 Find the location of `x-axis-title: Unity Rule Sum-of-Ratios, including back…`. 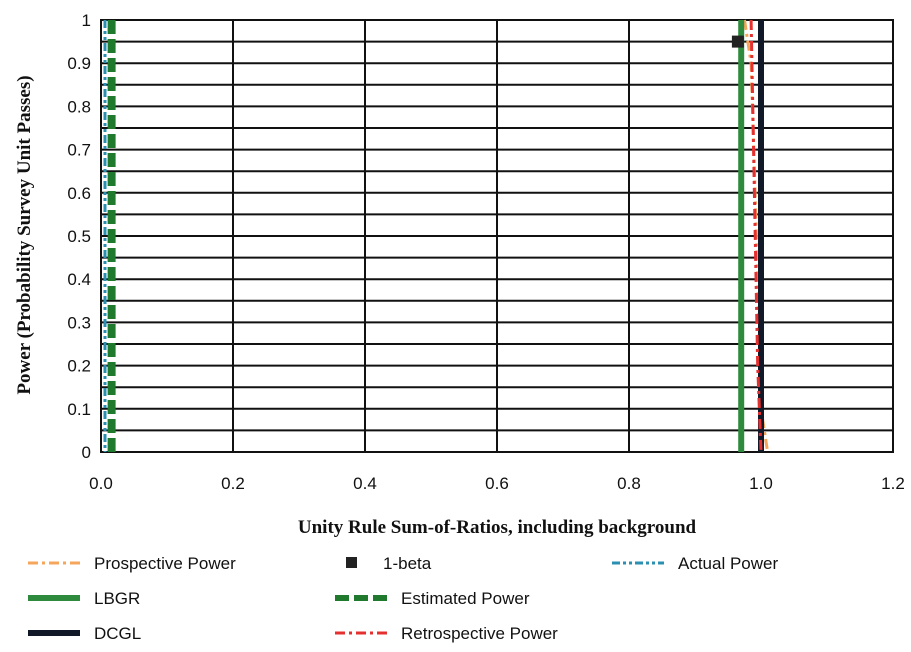

x-axis-title: Unity Rule Sum-of-Ratios, including back… is located at coordinates (497, 527).